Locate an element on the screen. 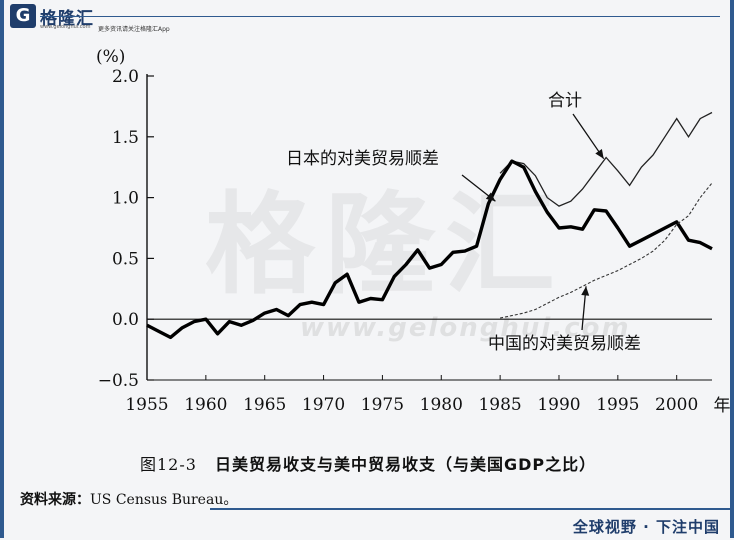 This screenshot has height=540, width=734. gelonghui-logo: G 格隆汇 www.gelonghui.com 更多资讯请关注格隆汇App is located at coordinates (90, 19).